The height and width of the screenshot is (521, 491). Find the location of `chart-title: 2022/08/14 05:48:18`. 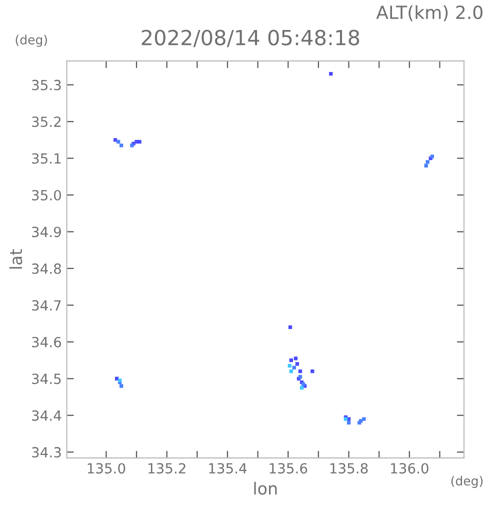

chart-title: 2022/08/14 05:48:18 is located at coordinates (251, 39).